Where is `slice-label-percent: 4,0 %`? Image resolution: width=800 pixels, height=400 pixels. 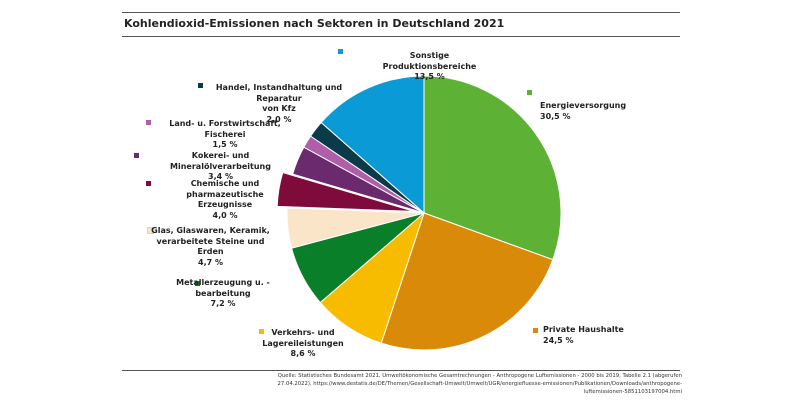 slice-label-percent: 4,0 % is located at coordinates (225, 215).